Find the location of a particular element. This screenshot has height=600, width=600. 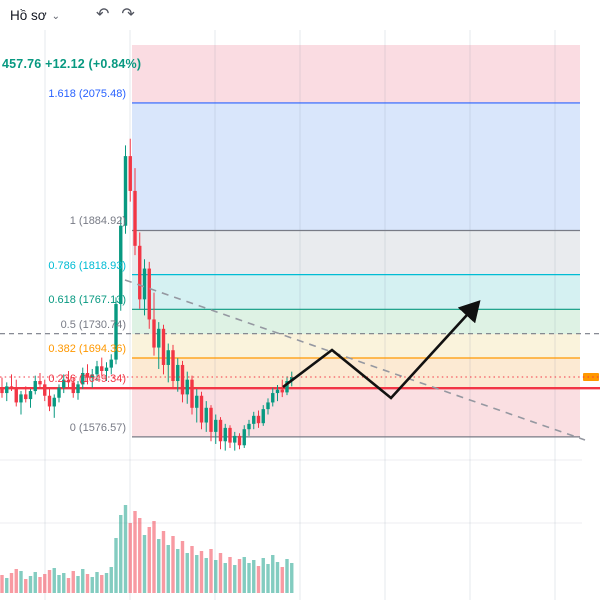

profile-menu-button: Hồ sơ ⌄ is located at coordinates (35, 15).